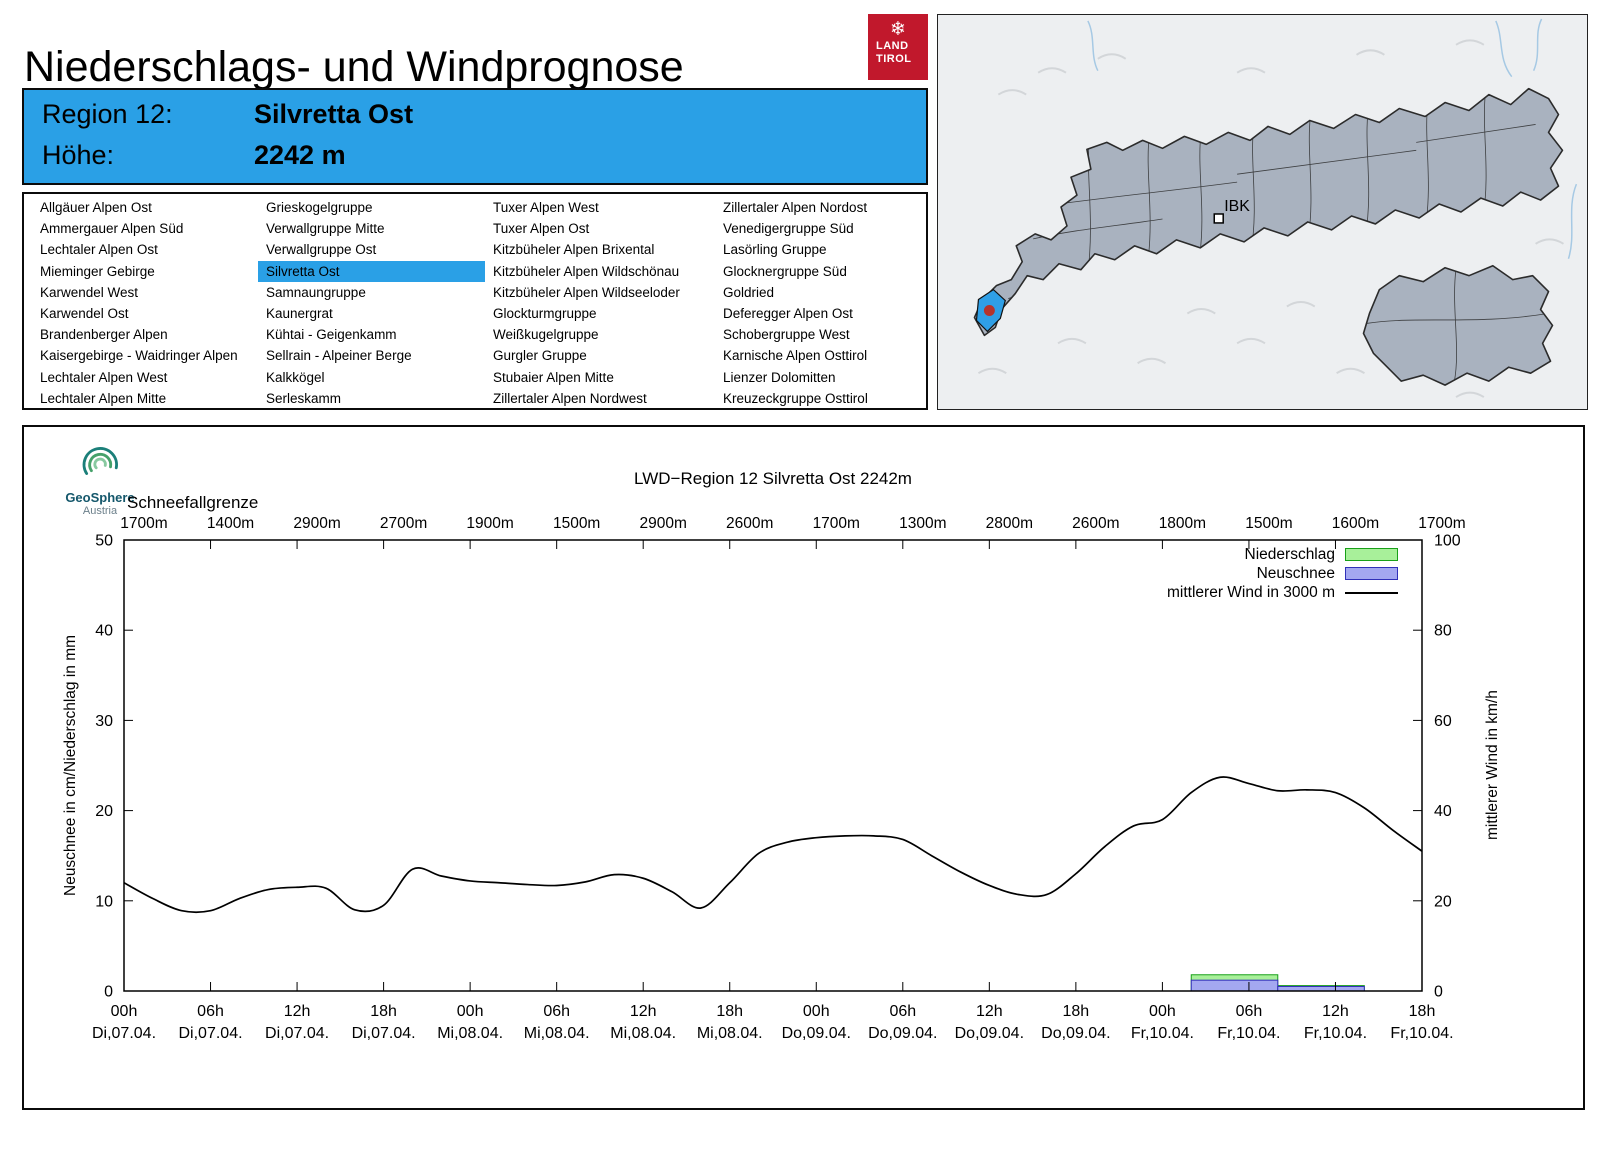 The width and height of the screenshot is (1600, 1153). I want to click on legend-label: Niederschlag, so click(1289, 554).